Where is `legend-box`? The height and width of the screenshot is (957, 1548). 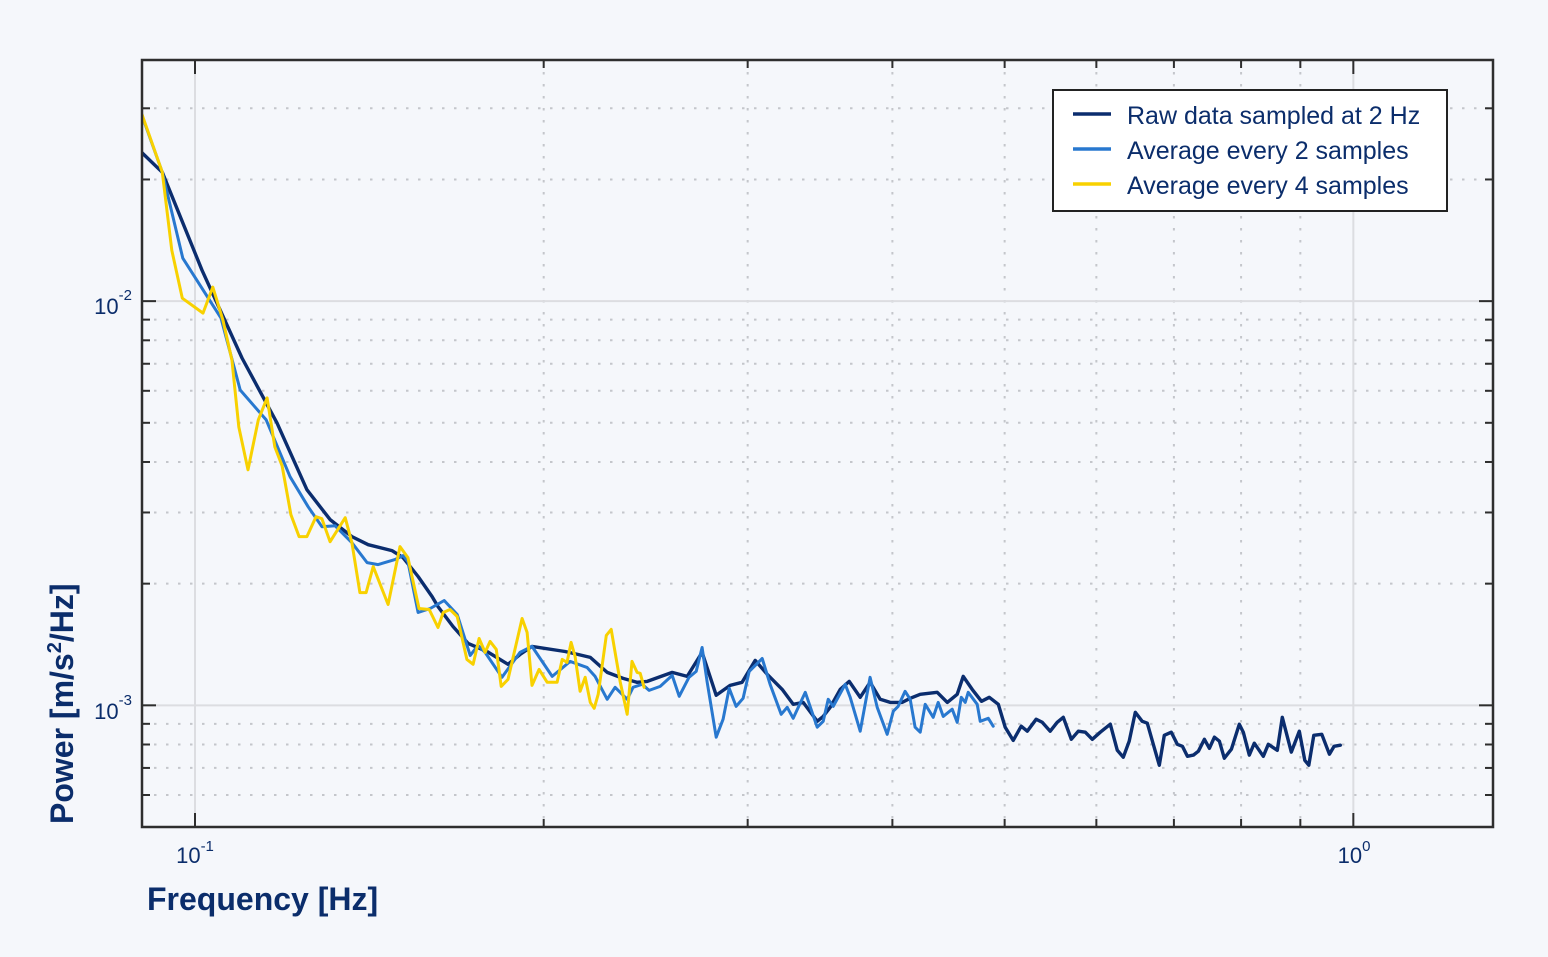
legend-box is located at coordinates (1250, 150).